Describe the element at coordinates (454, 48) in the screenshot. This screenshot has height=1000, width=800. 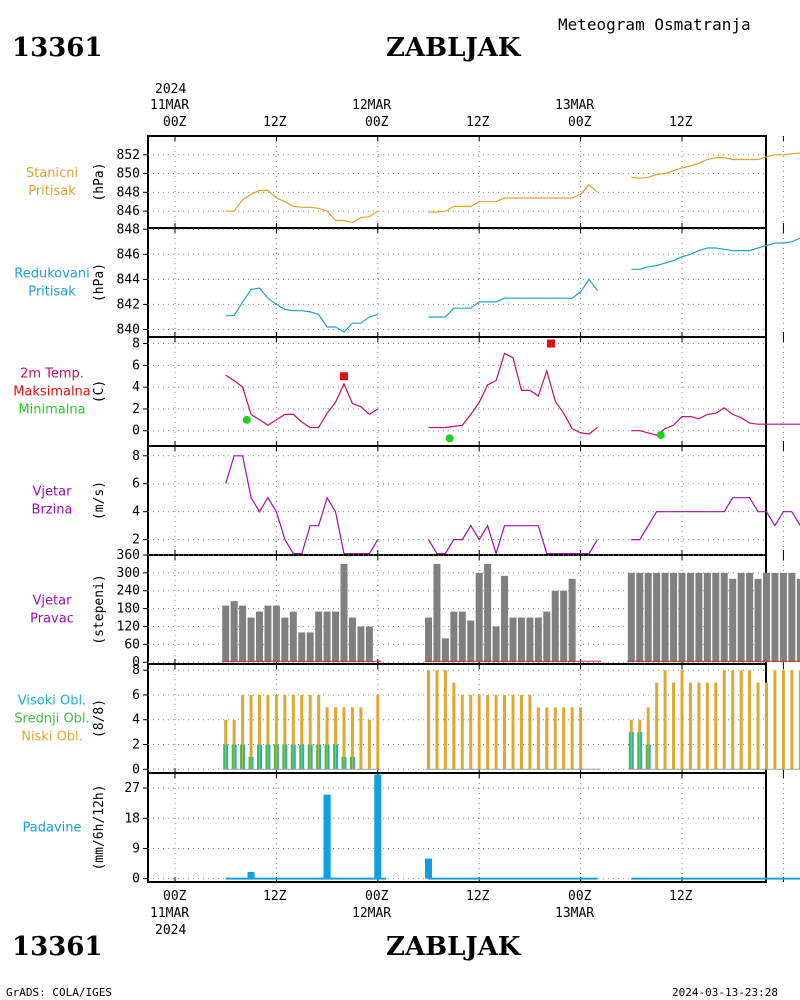
I see `station-name-top: ZABLJAK` at that location.